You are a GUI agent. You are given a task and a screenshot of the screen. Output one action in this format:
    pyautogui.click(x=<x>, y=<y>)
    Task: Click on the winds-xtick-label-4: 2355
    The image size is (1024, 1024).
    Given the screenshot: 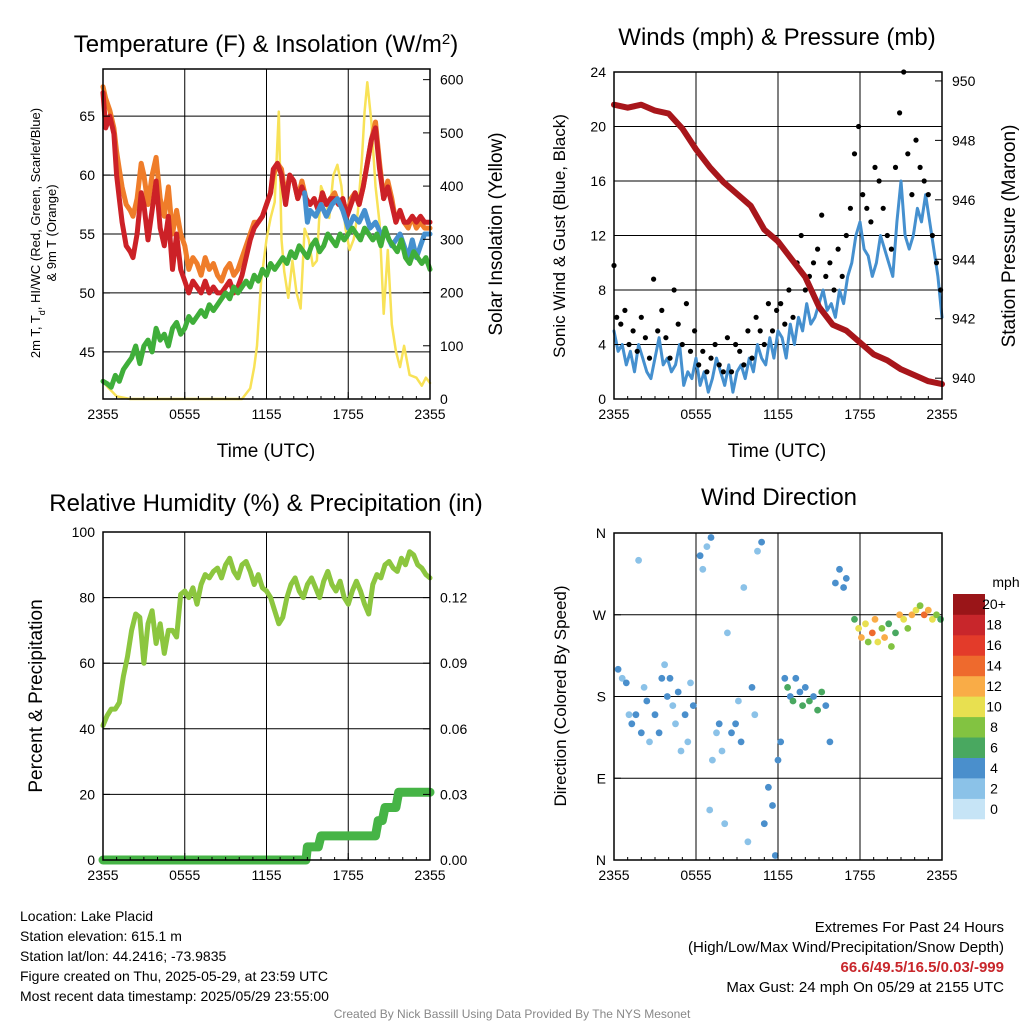 What is the action you would take?
    pyautogui.click(x=941, y=414)
    